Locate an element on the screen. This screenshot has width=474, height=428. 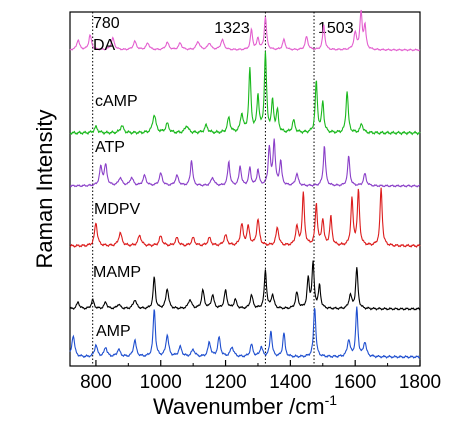
x-tick-label-1400: 1400 is located at coordinates (290, 382).